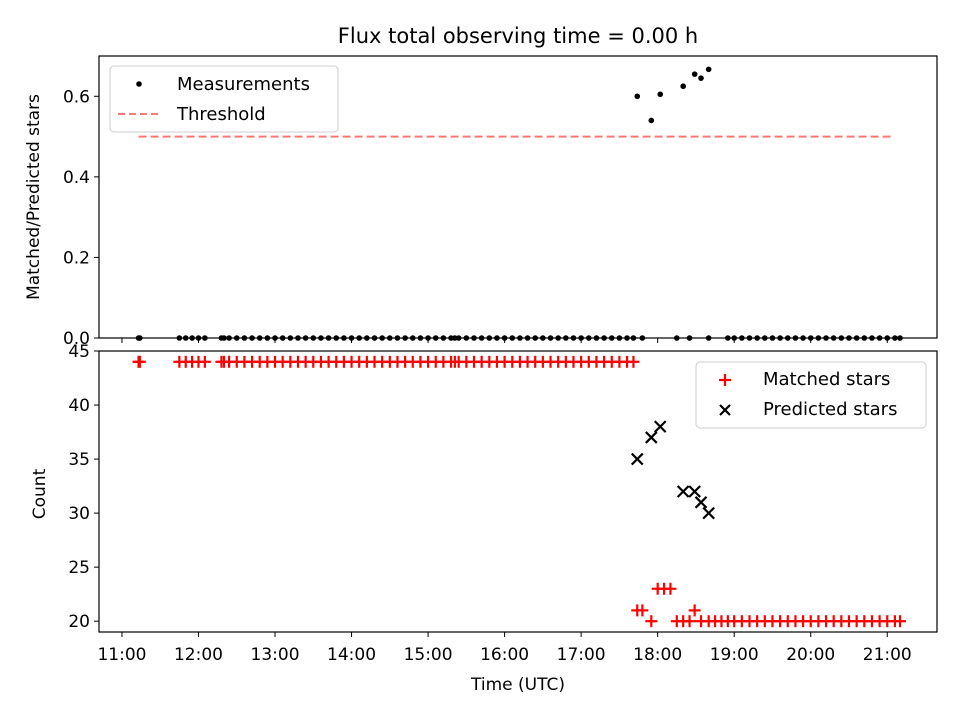 This screenshot has height=720, width=960. What do you see at coordinates (826, 379) in the screenshot?
I see `legend-matched-label: Matched stars` at bounding box center [826, 379].